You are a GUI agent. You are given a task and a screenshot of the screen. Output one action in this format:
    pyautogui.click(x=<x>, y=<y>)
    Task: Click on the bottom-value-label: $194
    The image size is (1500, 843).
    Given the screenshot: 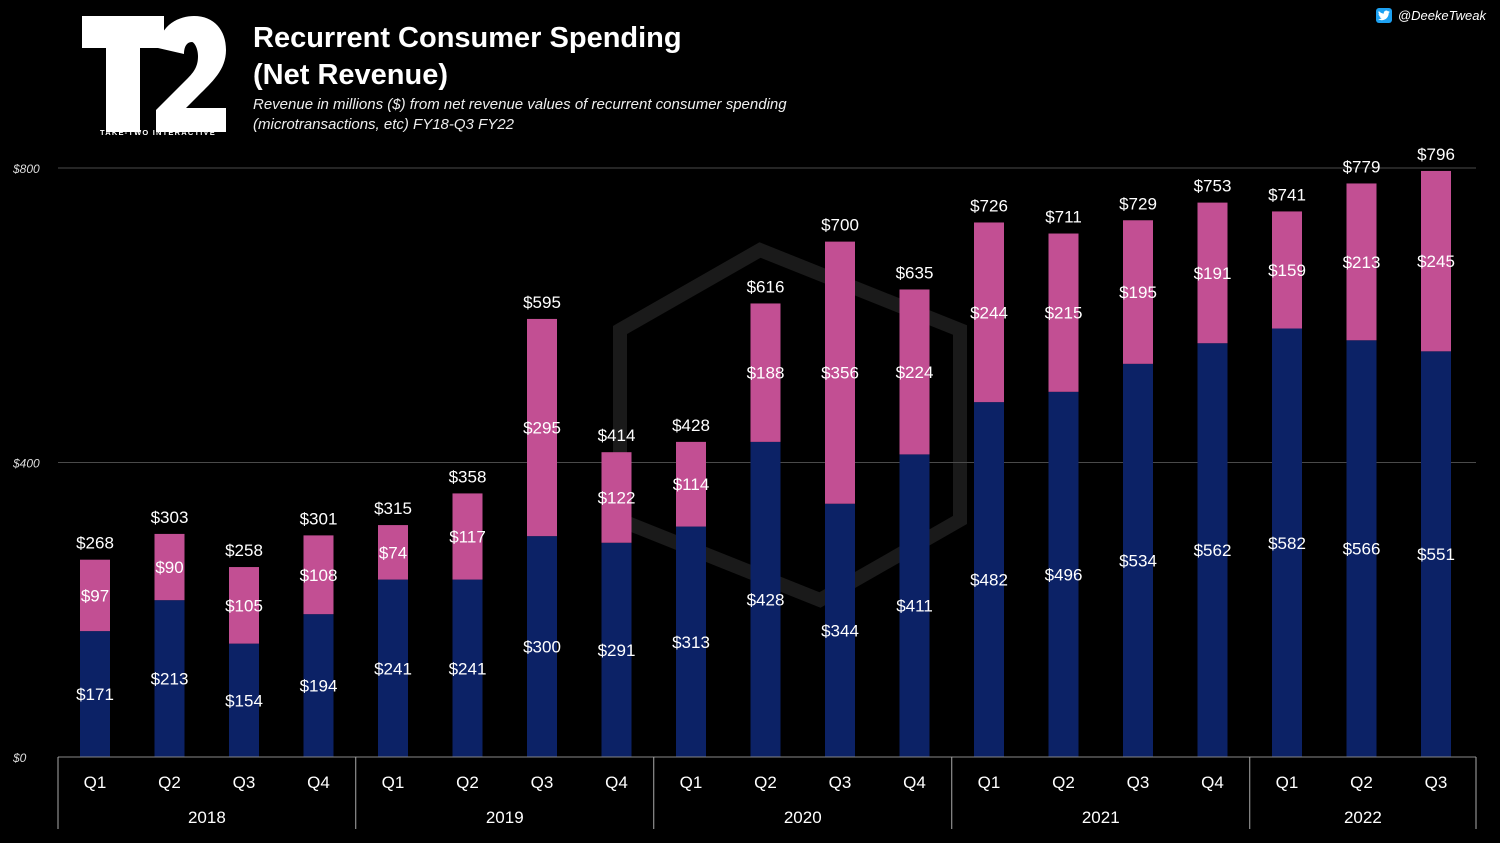 What is the action you would take?
    pyautogui.click(x=319, y=686)
    